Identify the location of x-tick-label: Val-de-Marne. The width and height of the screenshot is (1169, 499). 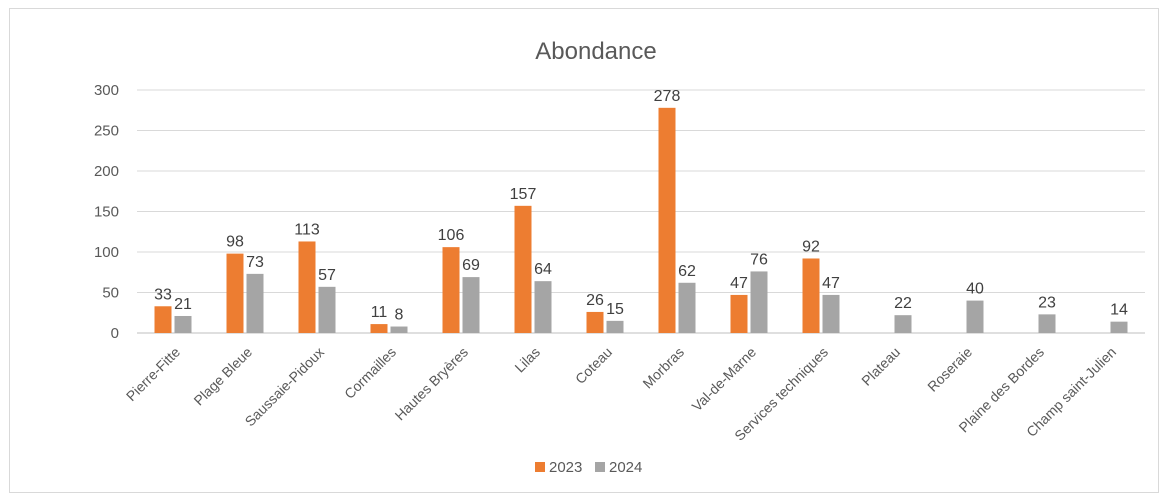
(724, 379).